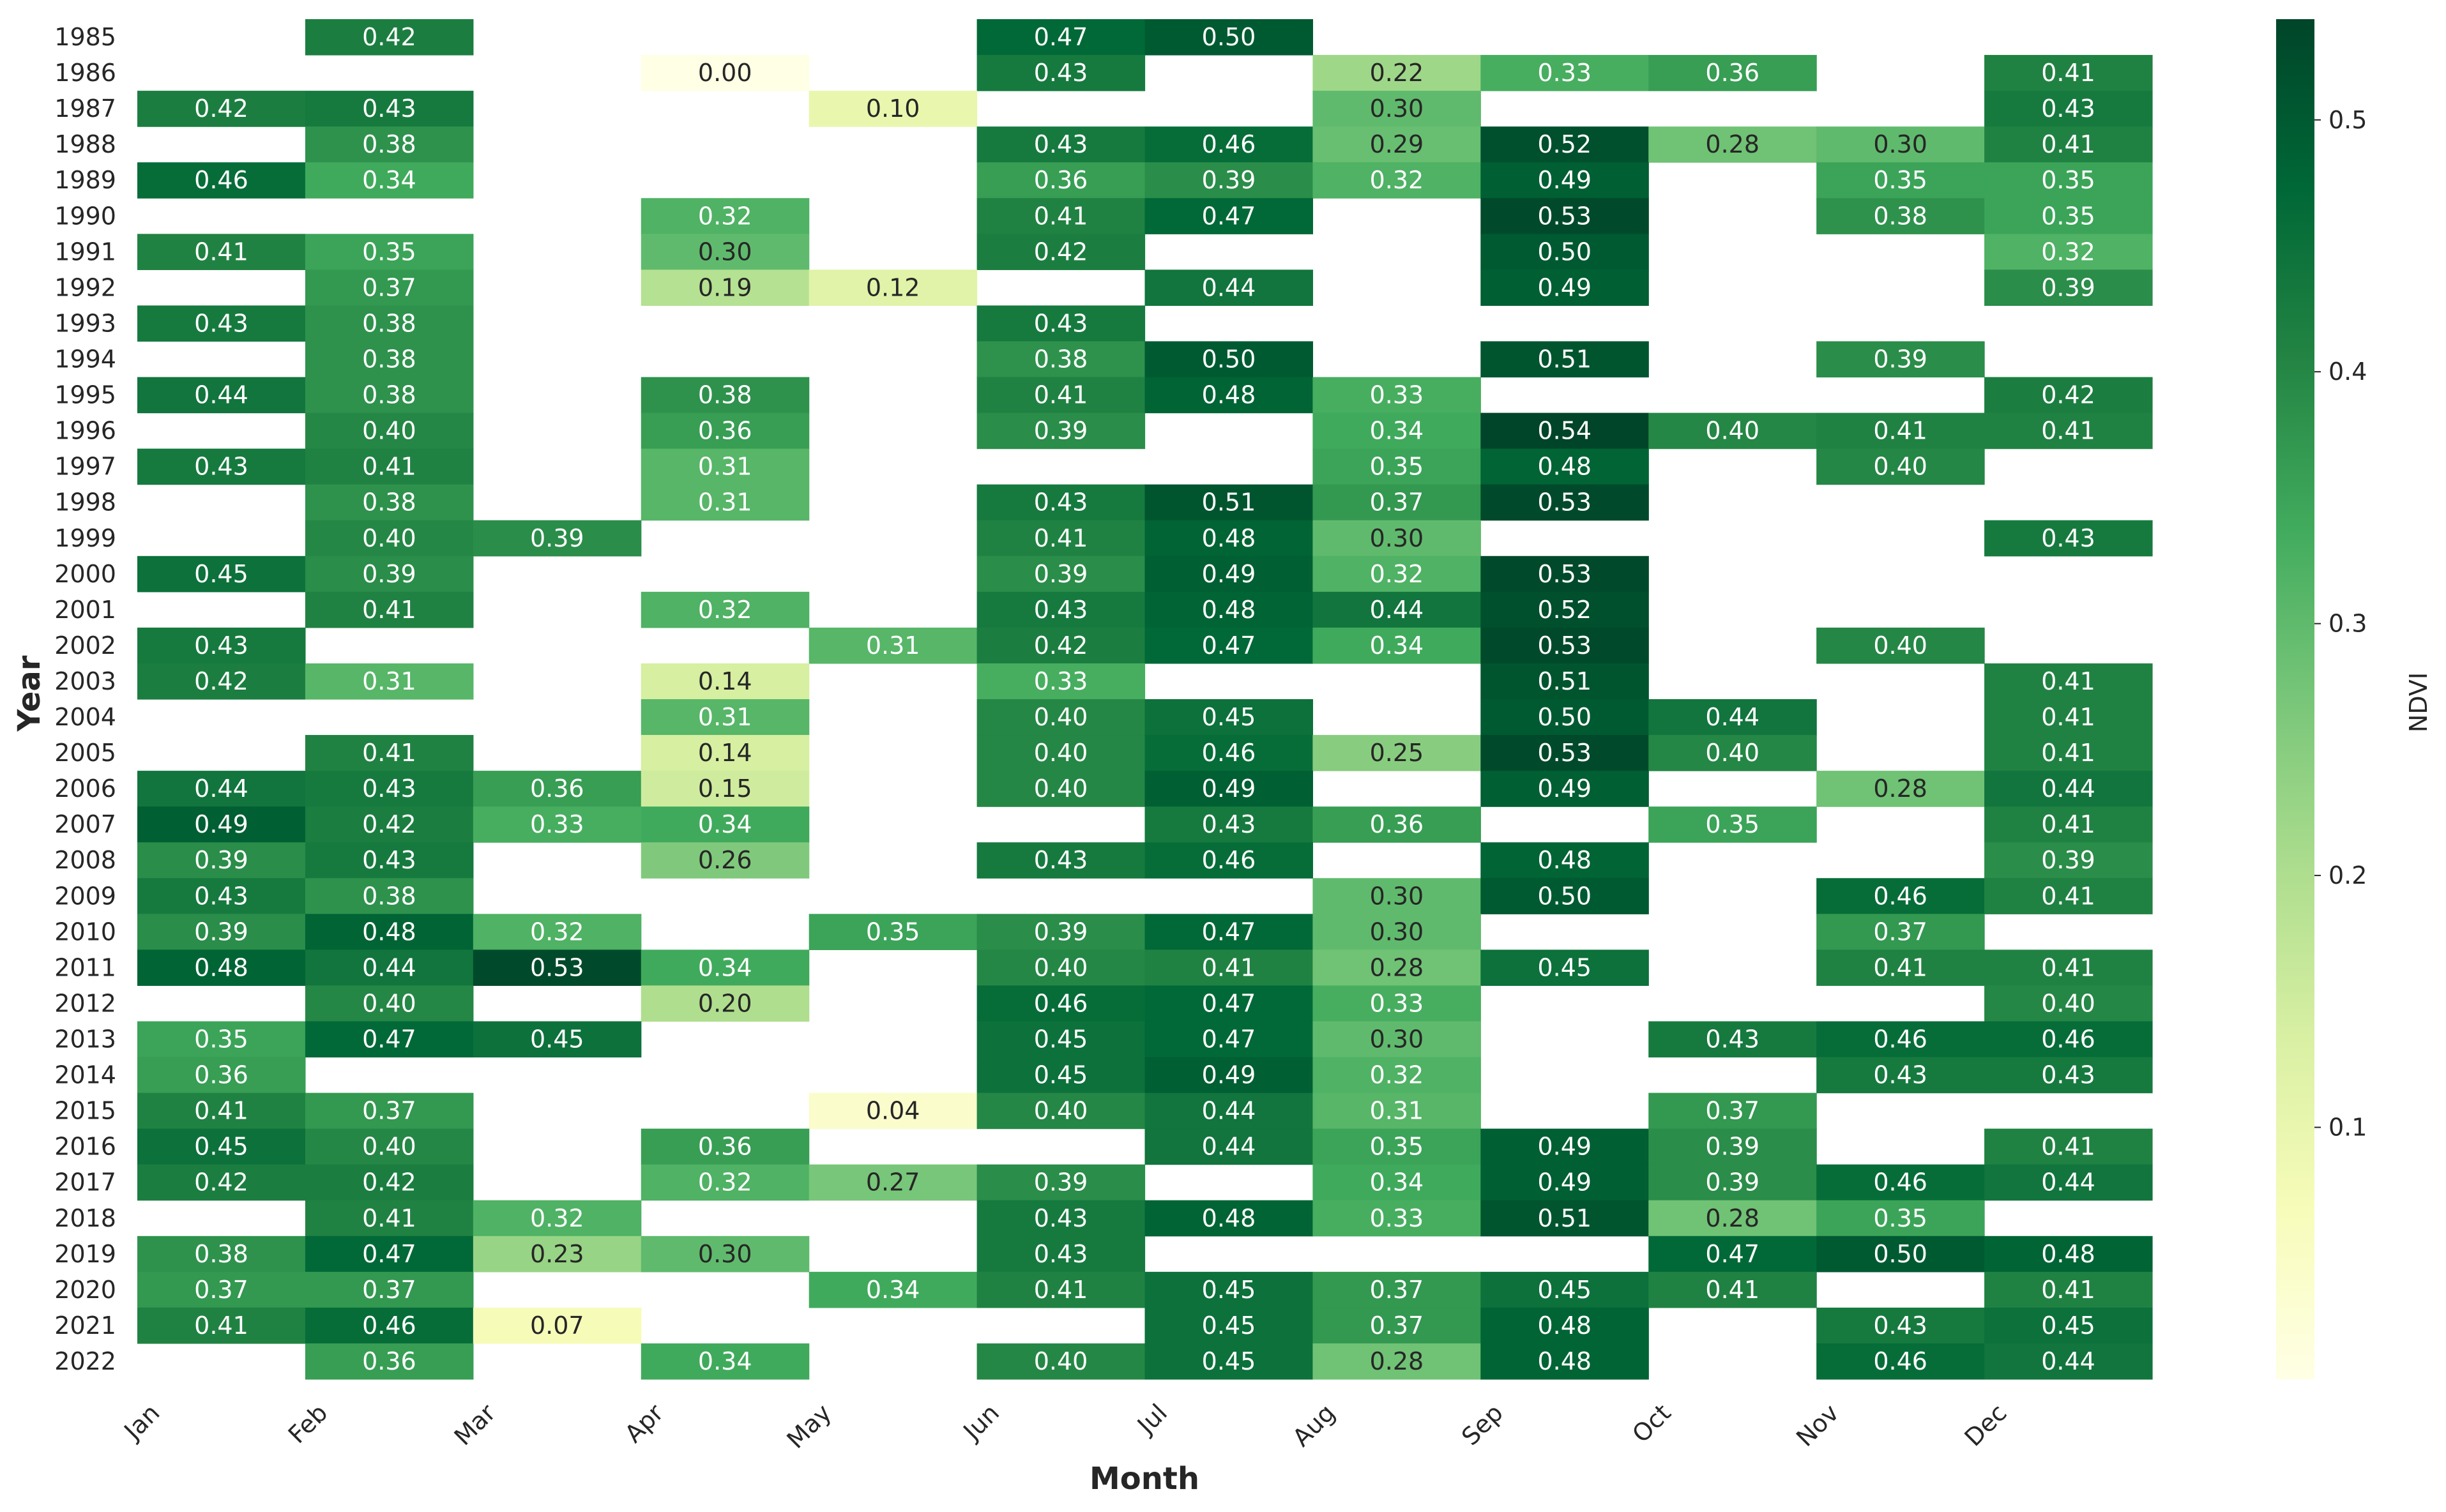 Image resolution: width=2446 pixels, height=1512 pixels. Describe the element at coordinates (85, 180) in the screenshot. I see `y-tick-label: 1989` at that location.